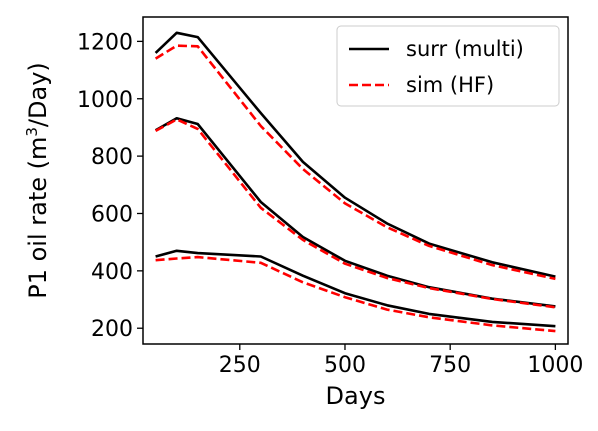  I want to click on legend-label-sim: sim (HF), so click(450, 85).